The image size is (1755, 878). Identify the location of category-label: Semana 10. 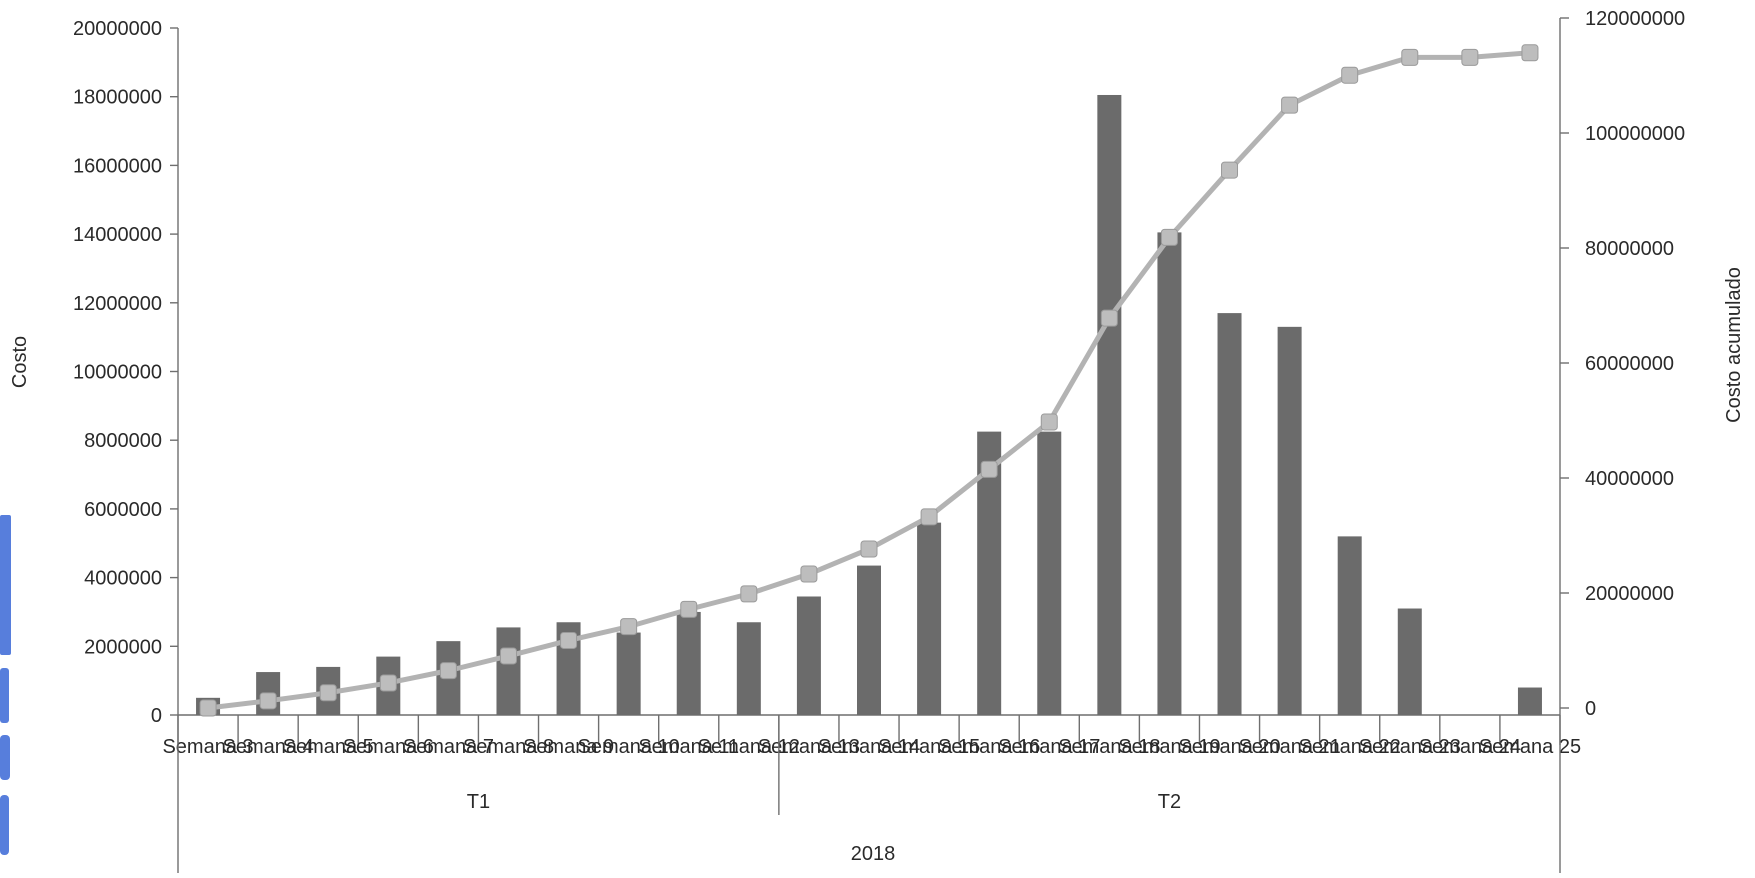
(629, 747).